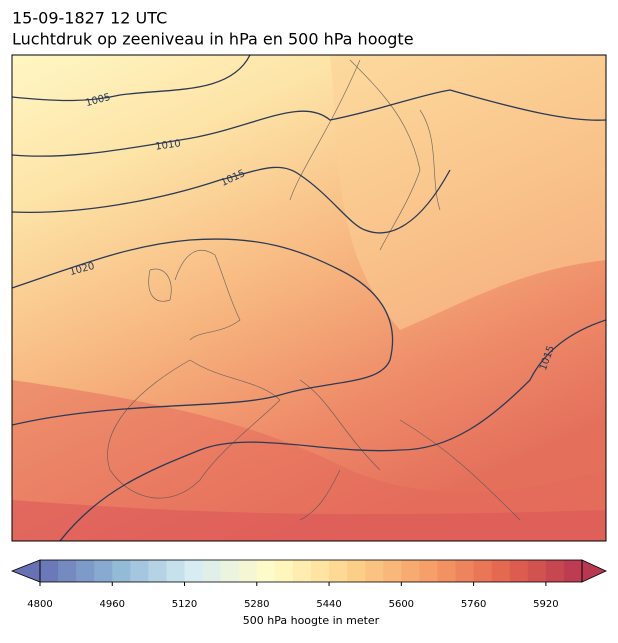 The height and width of the screenshot is (643, 618). What do you see at coordinates (545, 604) in the screenshot?
I see `colorbar-tick-label: 5920` at bounding box center [545, 604].